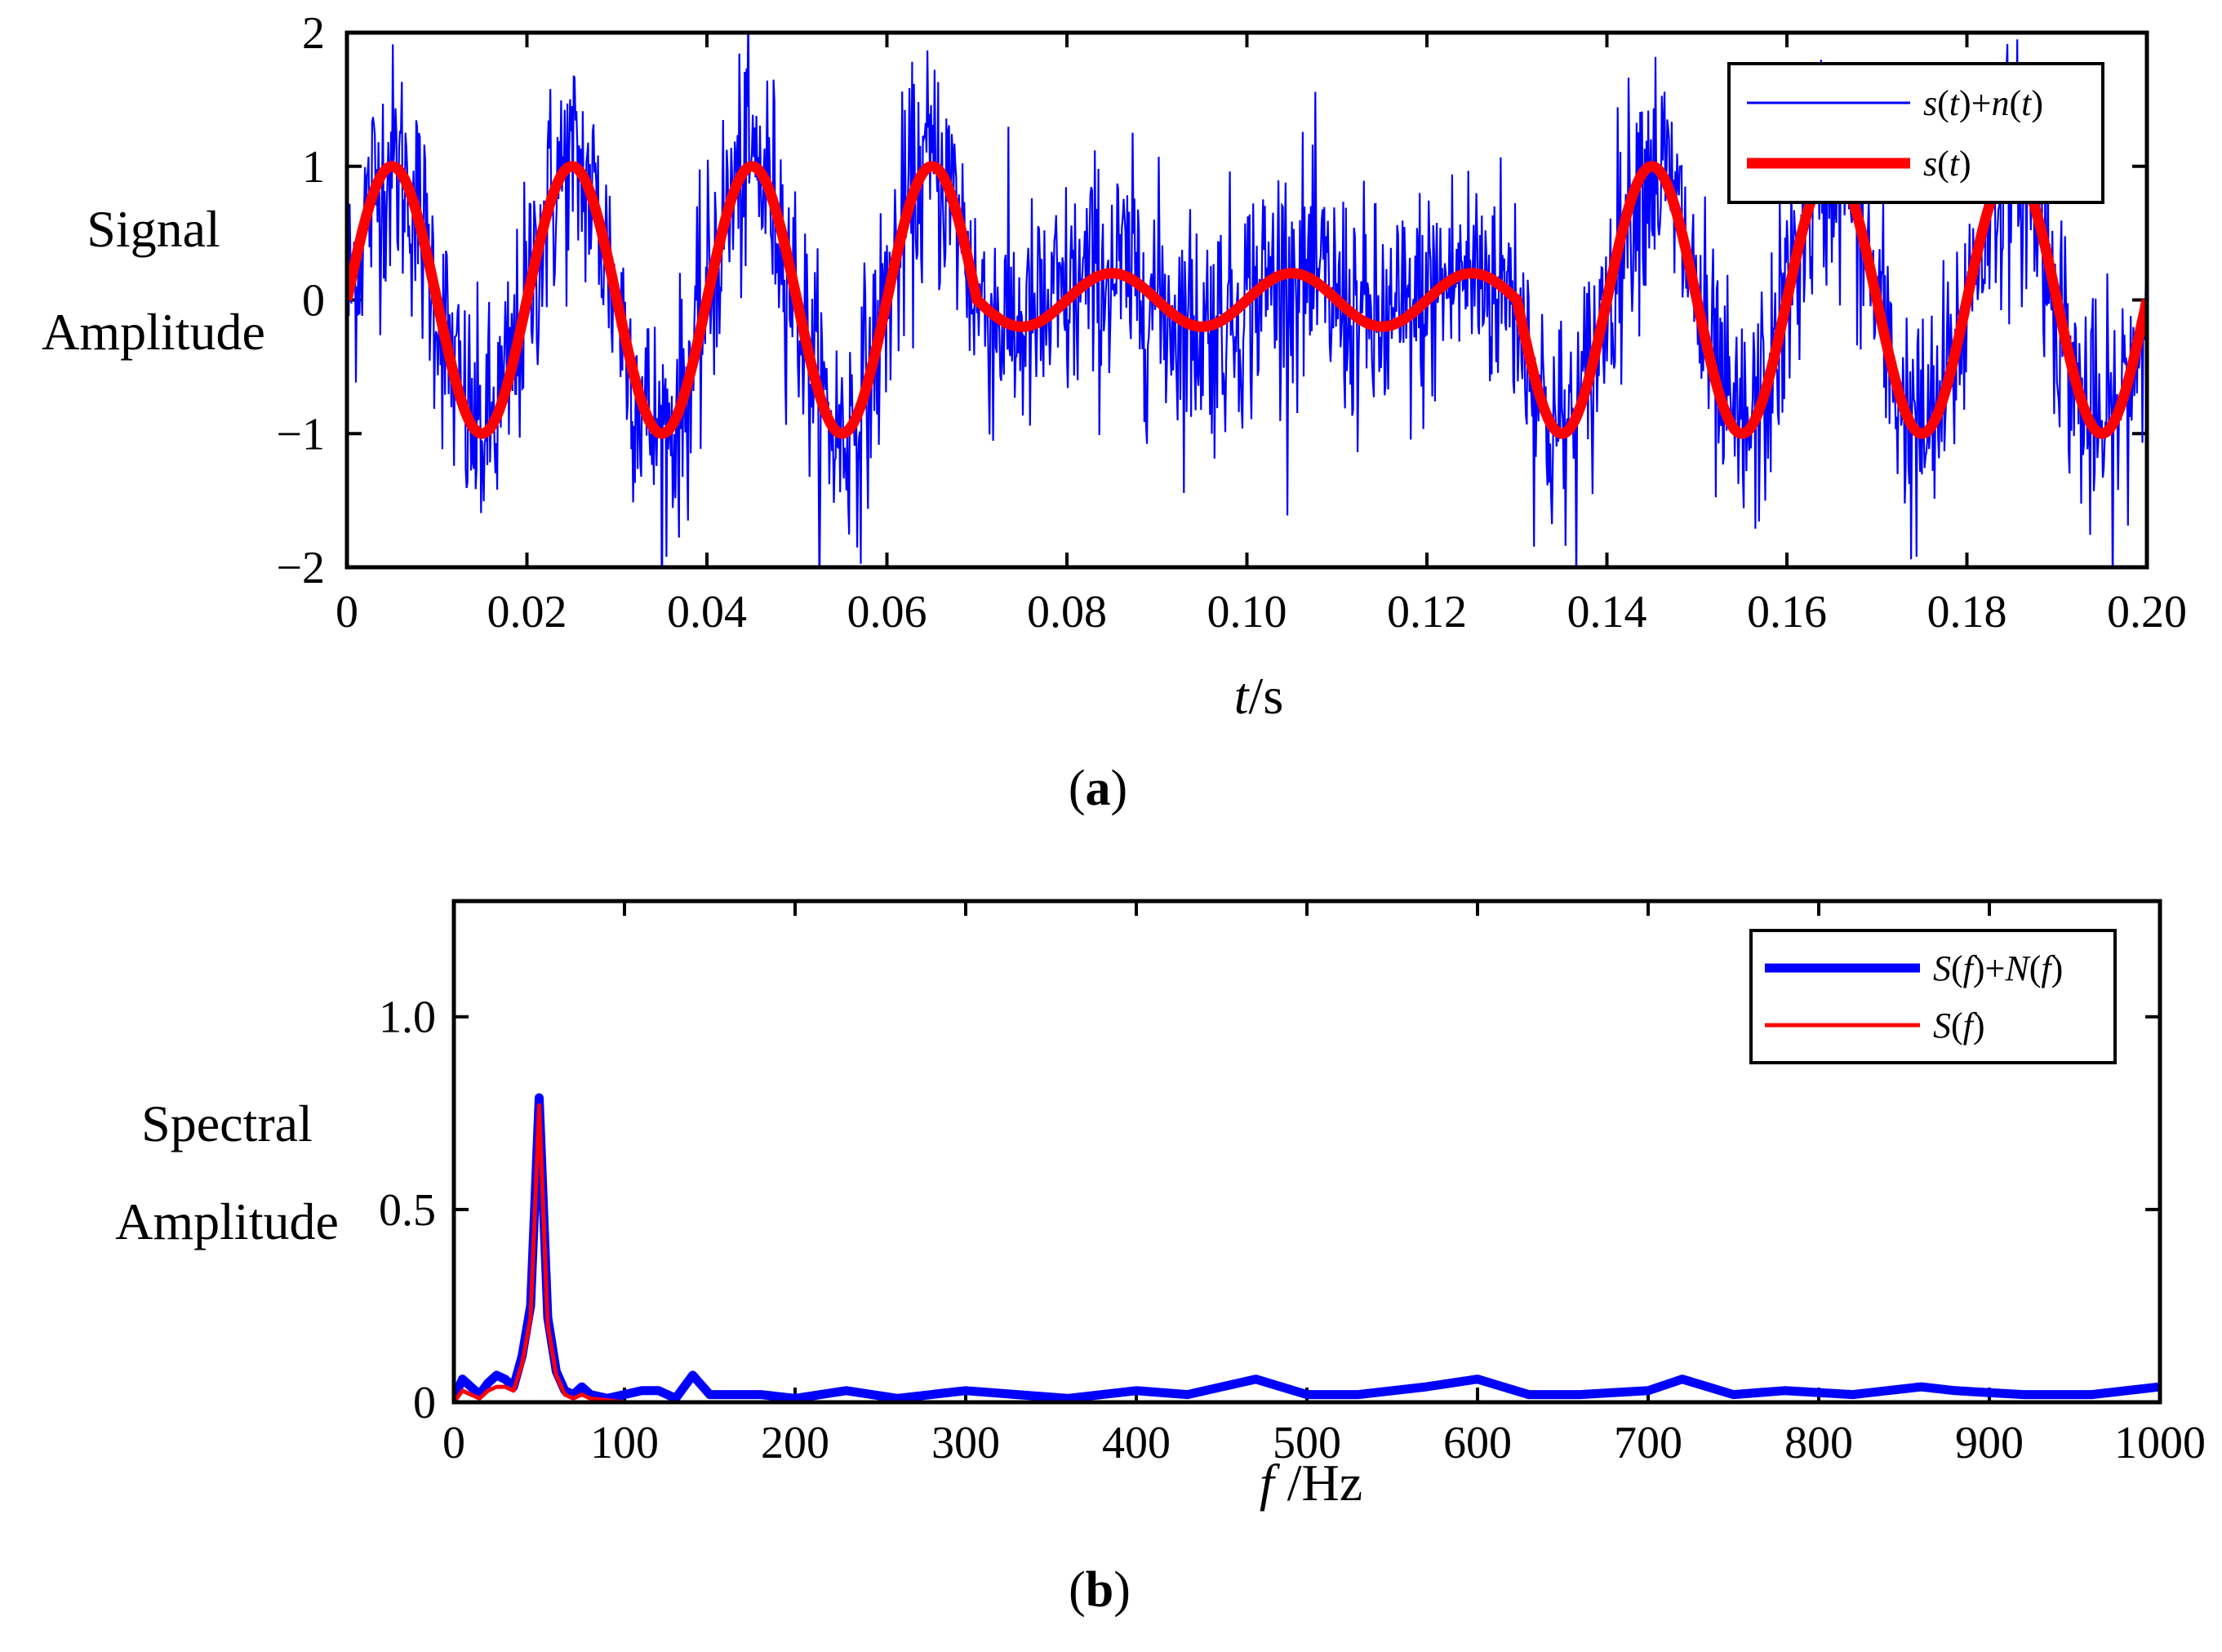 The width and height of the screenshot is (2222, 1652). I want to click on panel-a-ytick-label: 0, so click(314, 301).